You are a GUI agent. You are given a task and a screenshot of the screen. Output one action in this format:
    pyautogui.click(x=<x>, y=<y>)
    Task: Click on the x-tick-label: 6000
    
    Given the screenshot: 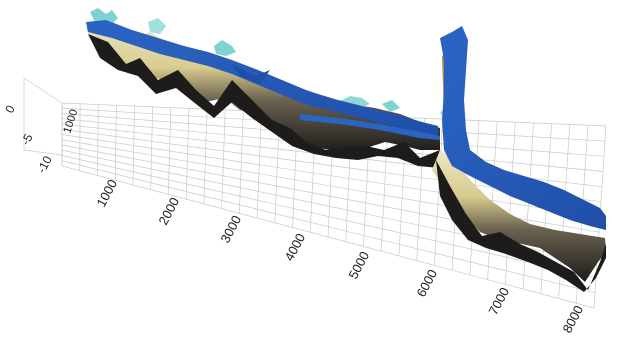 What is the action you would take?
    pyautogui.click(x=426, y=283)
    